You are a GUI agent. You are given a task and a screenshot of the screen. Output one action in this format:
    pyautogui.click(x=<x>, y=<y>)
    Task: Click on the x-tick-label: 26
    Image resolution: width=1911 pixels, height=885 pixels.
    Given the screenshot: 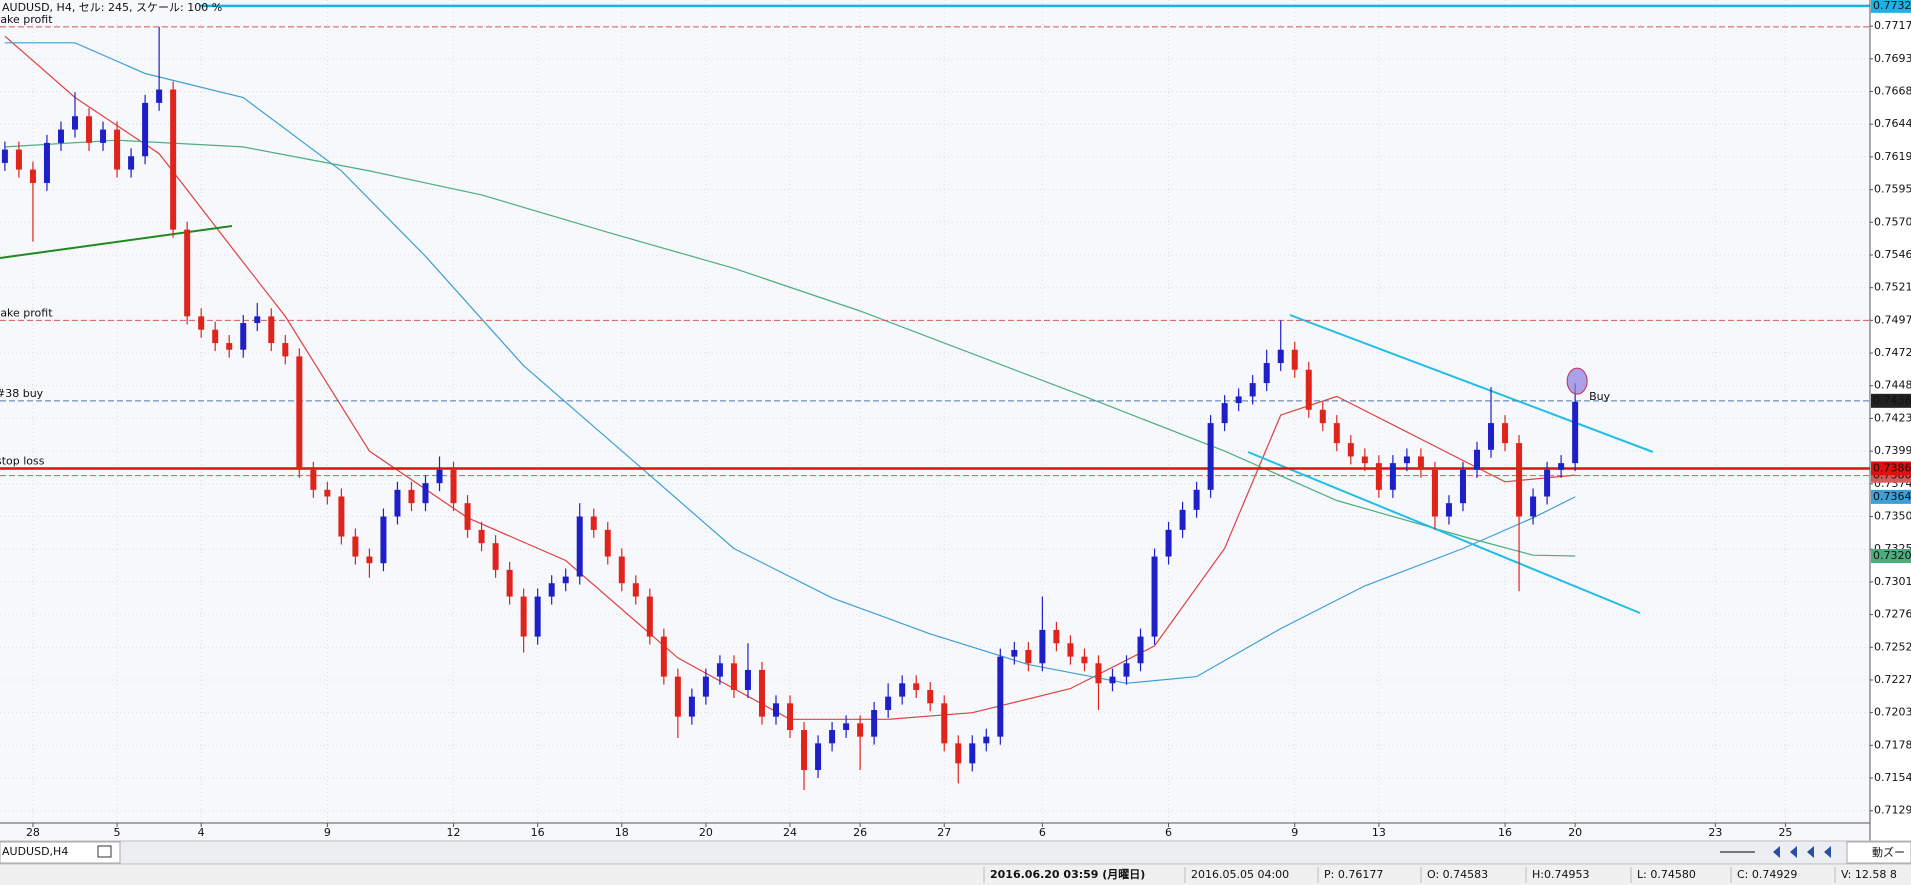 What is the action you would take?
    pyautogui.click(x=860, y=832)
    